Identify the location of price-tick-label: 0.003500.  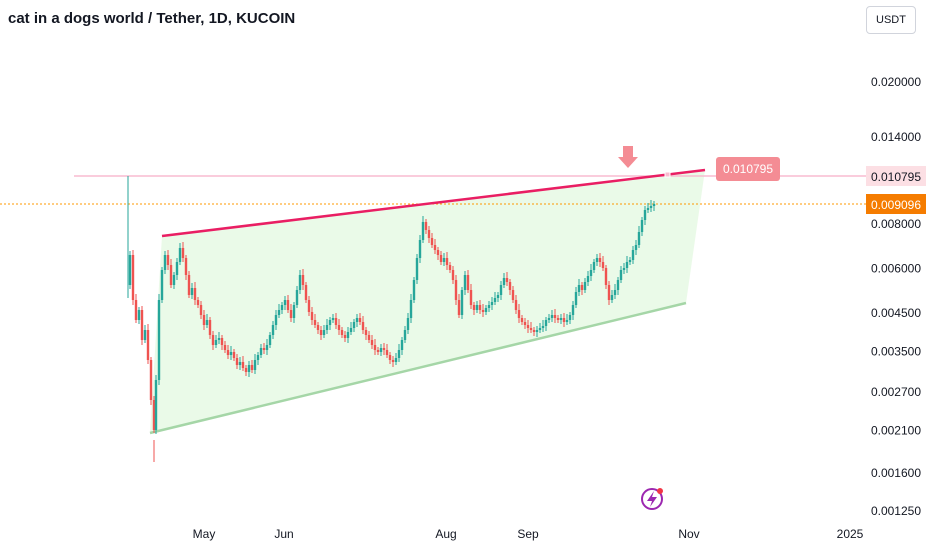
(896, 352).